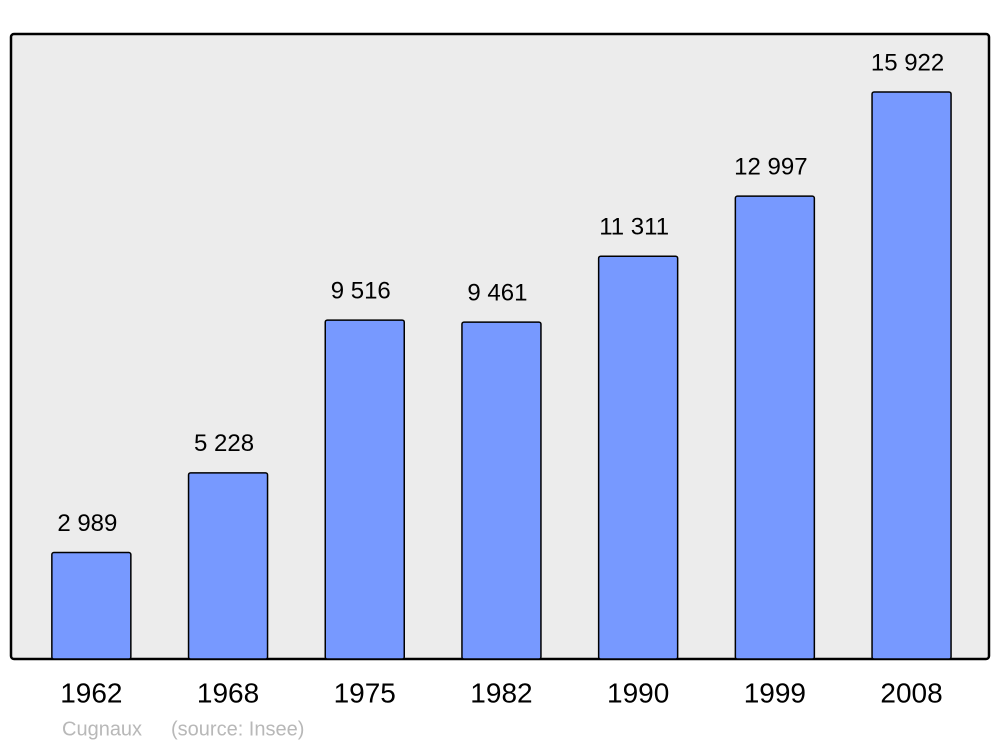  Describe the element at coordinates (91, 692) in the screenshot. I see `x-tick-label: 1962` at that location.